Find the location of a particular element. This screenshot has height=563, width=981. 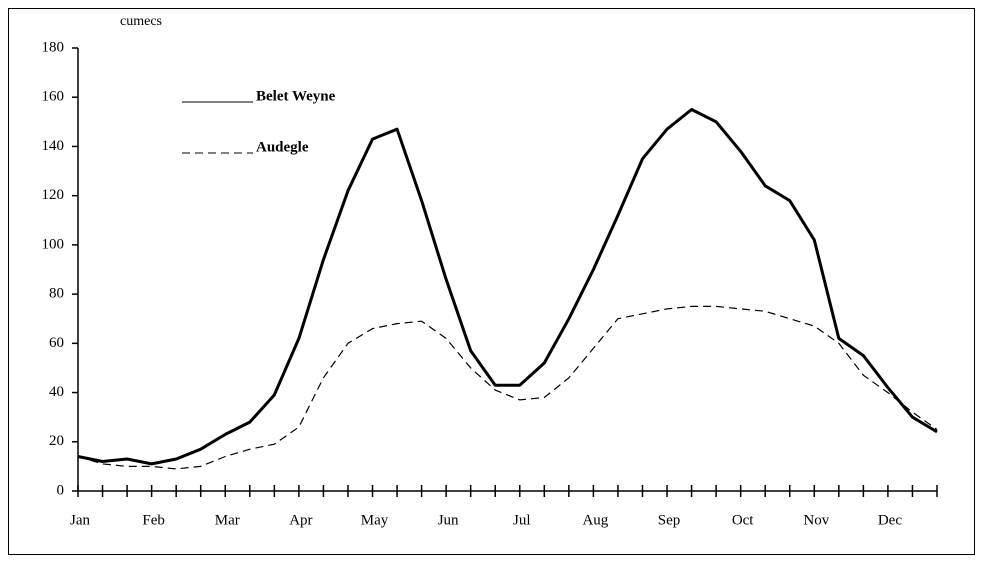

x-tick-label: Jun is located at coordinates (448, 520).